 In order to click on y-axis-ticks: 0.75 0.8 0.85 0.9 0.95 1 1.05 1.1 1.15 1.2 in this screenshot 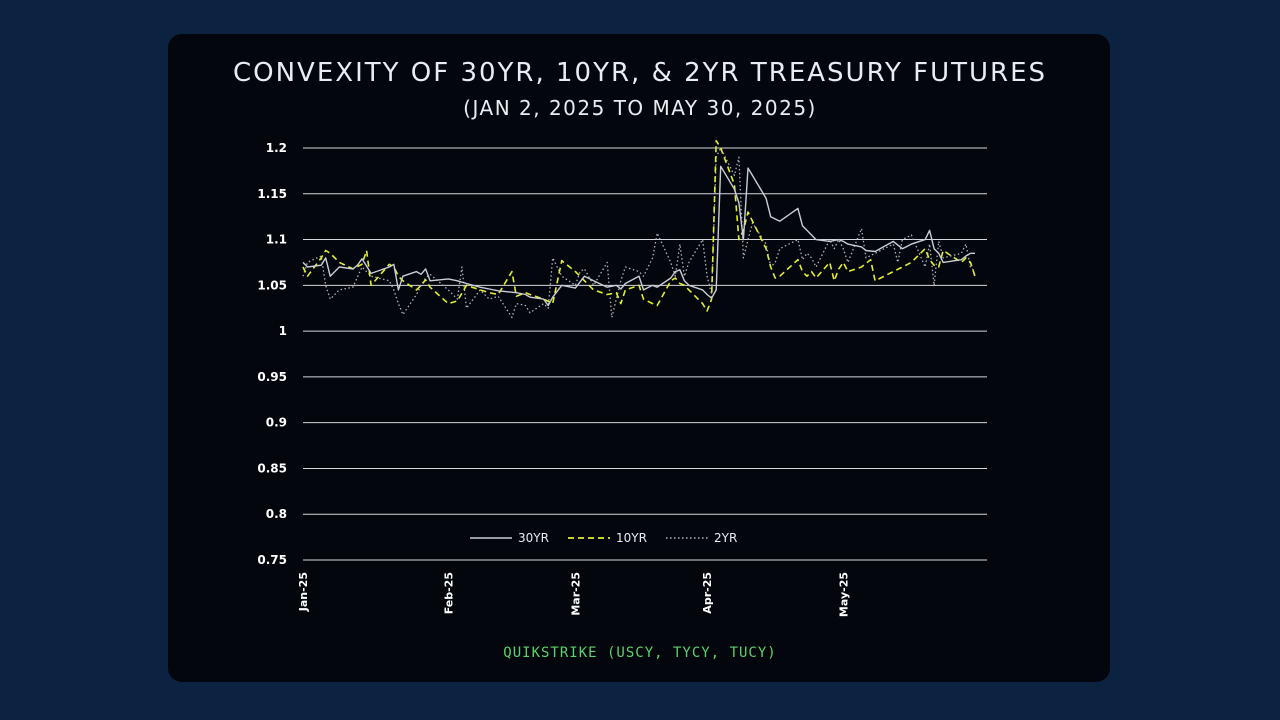, I will do `click(272, 354)`.